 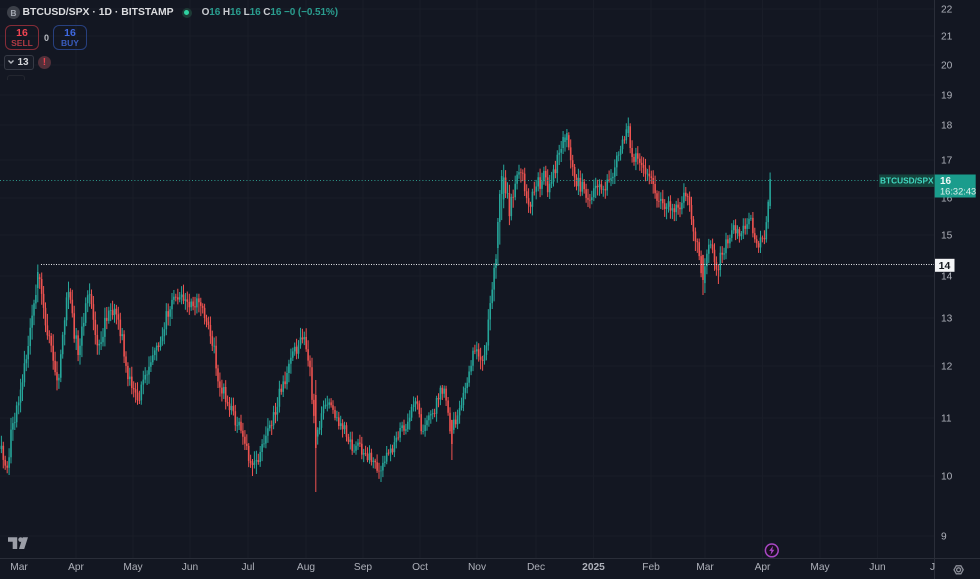 What do you see at coordinates (420, 567) in the screenshot?
I see `svg-text: Oct` at bounding box center [420, 567].